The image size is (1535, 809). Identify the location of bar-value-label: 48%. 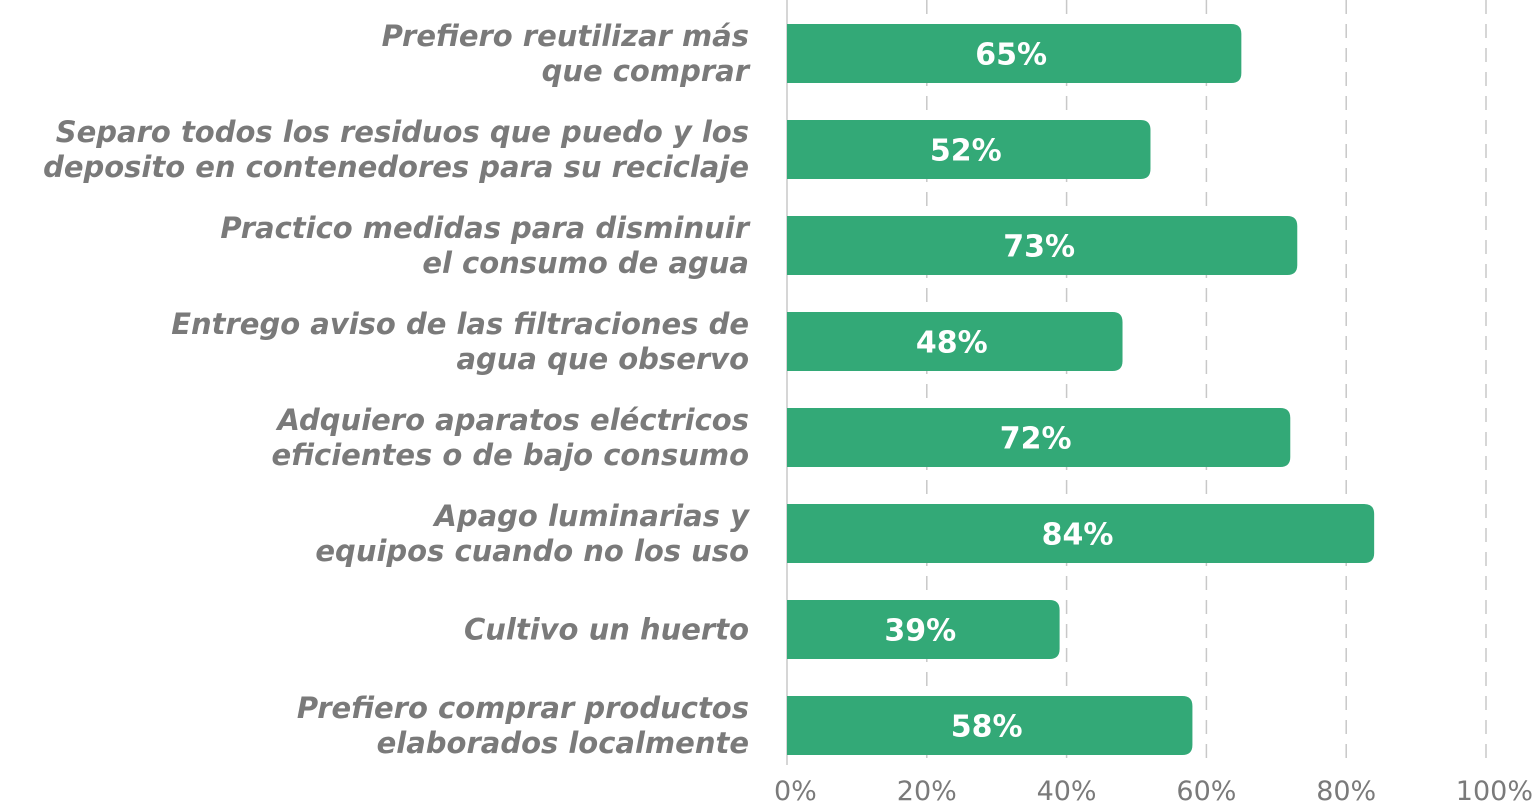
(952, 343).